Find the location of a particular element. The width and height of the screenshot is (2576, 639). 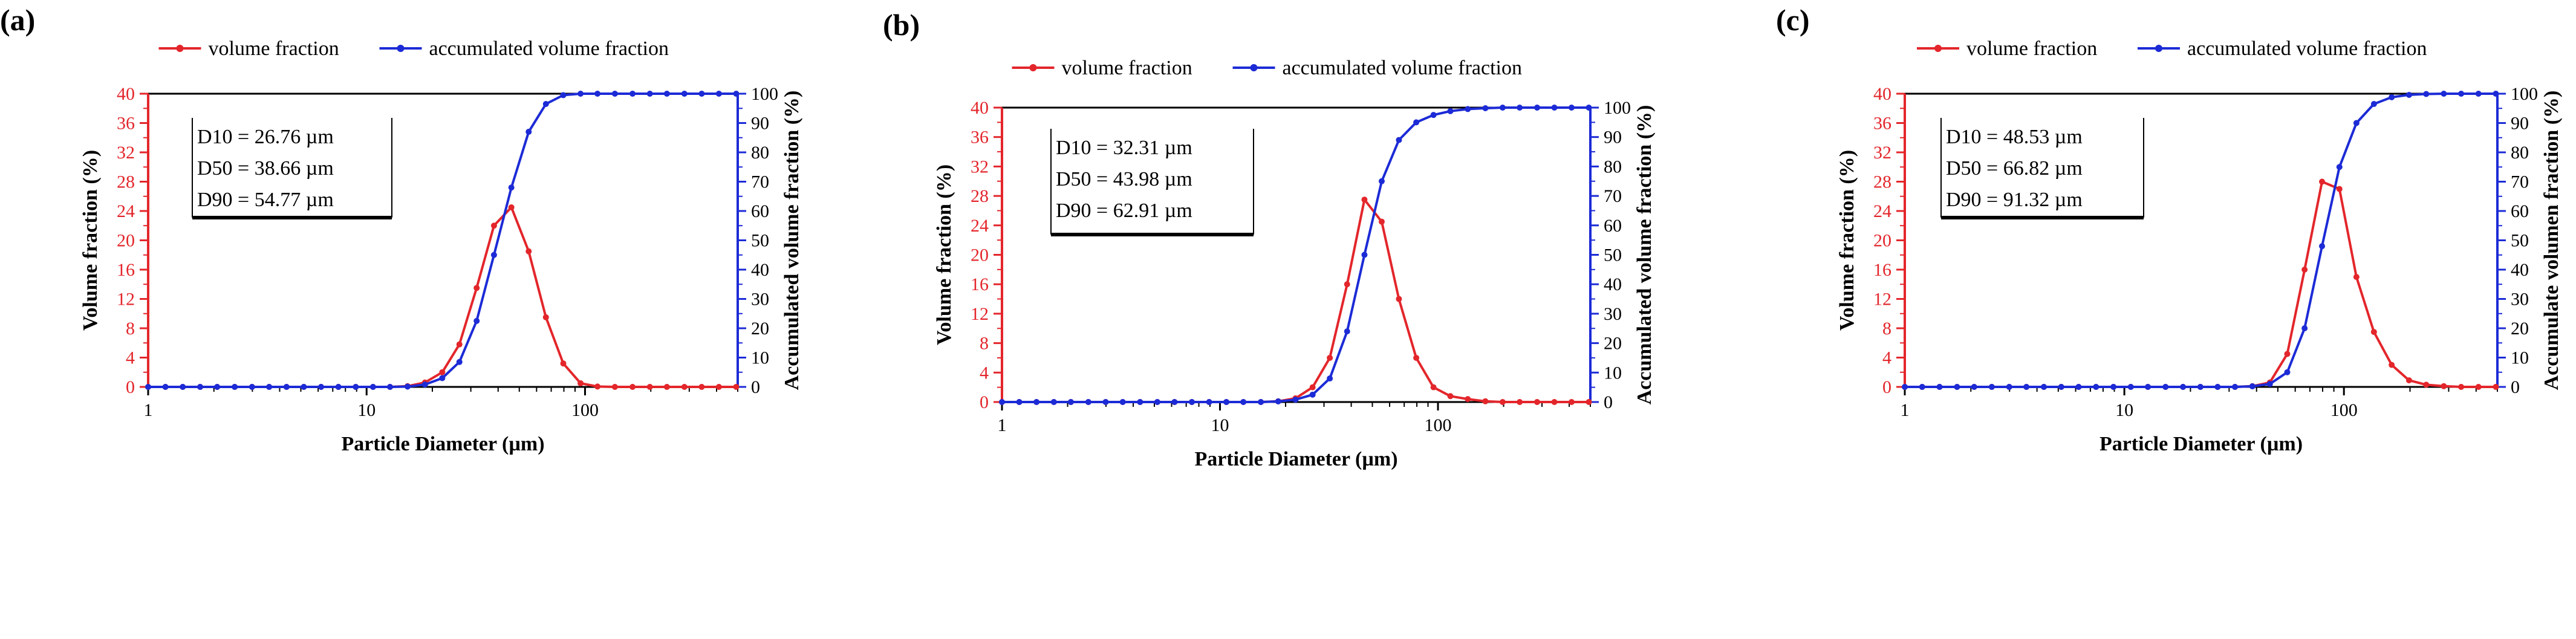

x-tick-label: 100 is located at coordinates (1439, 425).